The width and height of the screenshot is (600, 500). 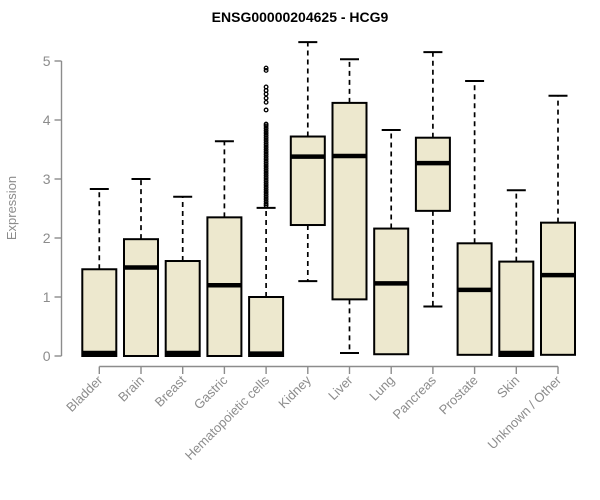 I want to click on y-axis-label: Expression, so click(x=11, y=208).